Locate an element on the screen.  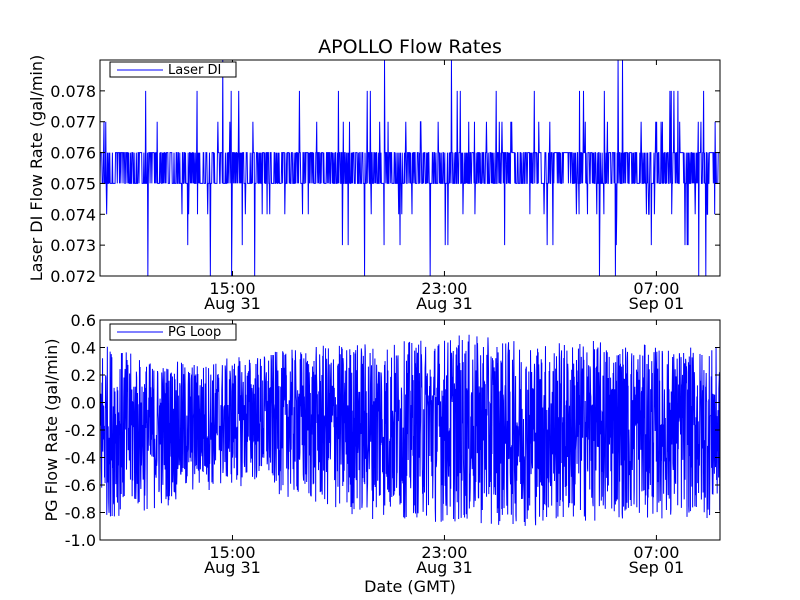
bottom-ytick-label: 0.0 is located at coordinates (83, 403).